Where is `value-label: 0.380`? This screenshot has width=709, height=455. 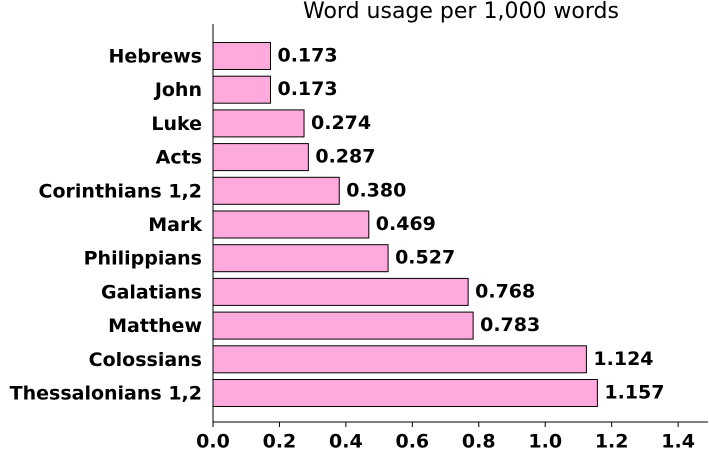 value-label: 0.380 is located at coordinates (376, 190).